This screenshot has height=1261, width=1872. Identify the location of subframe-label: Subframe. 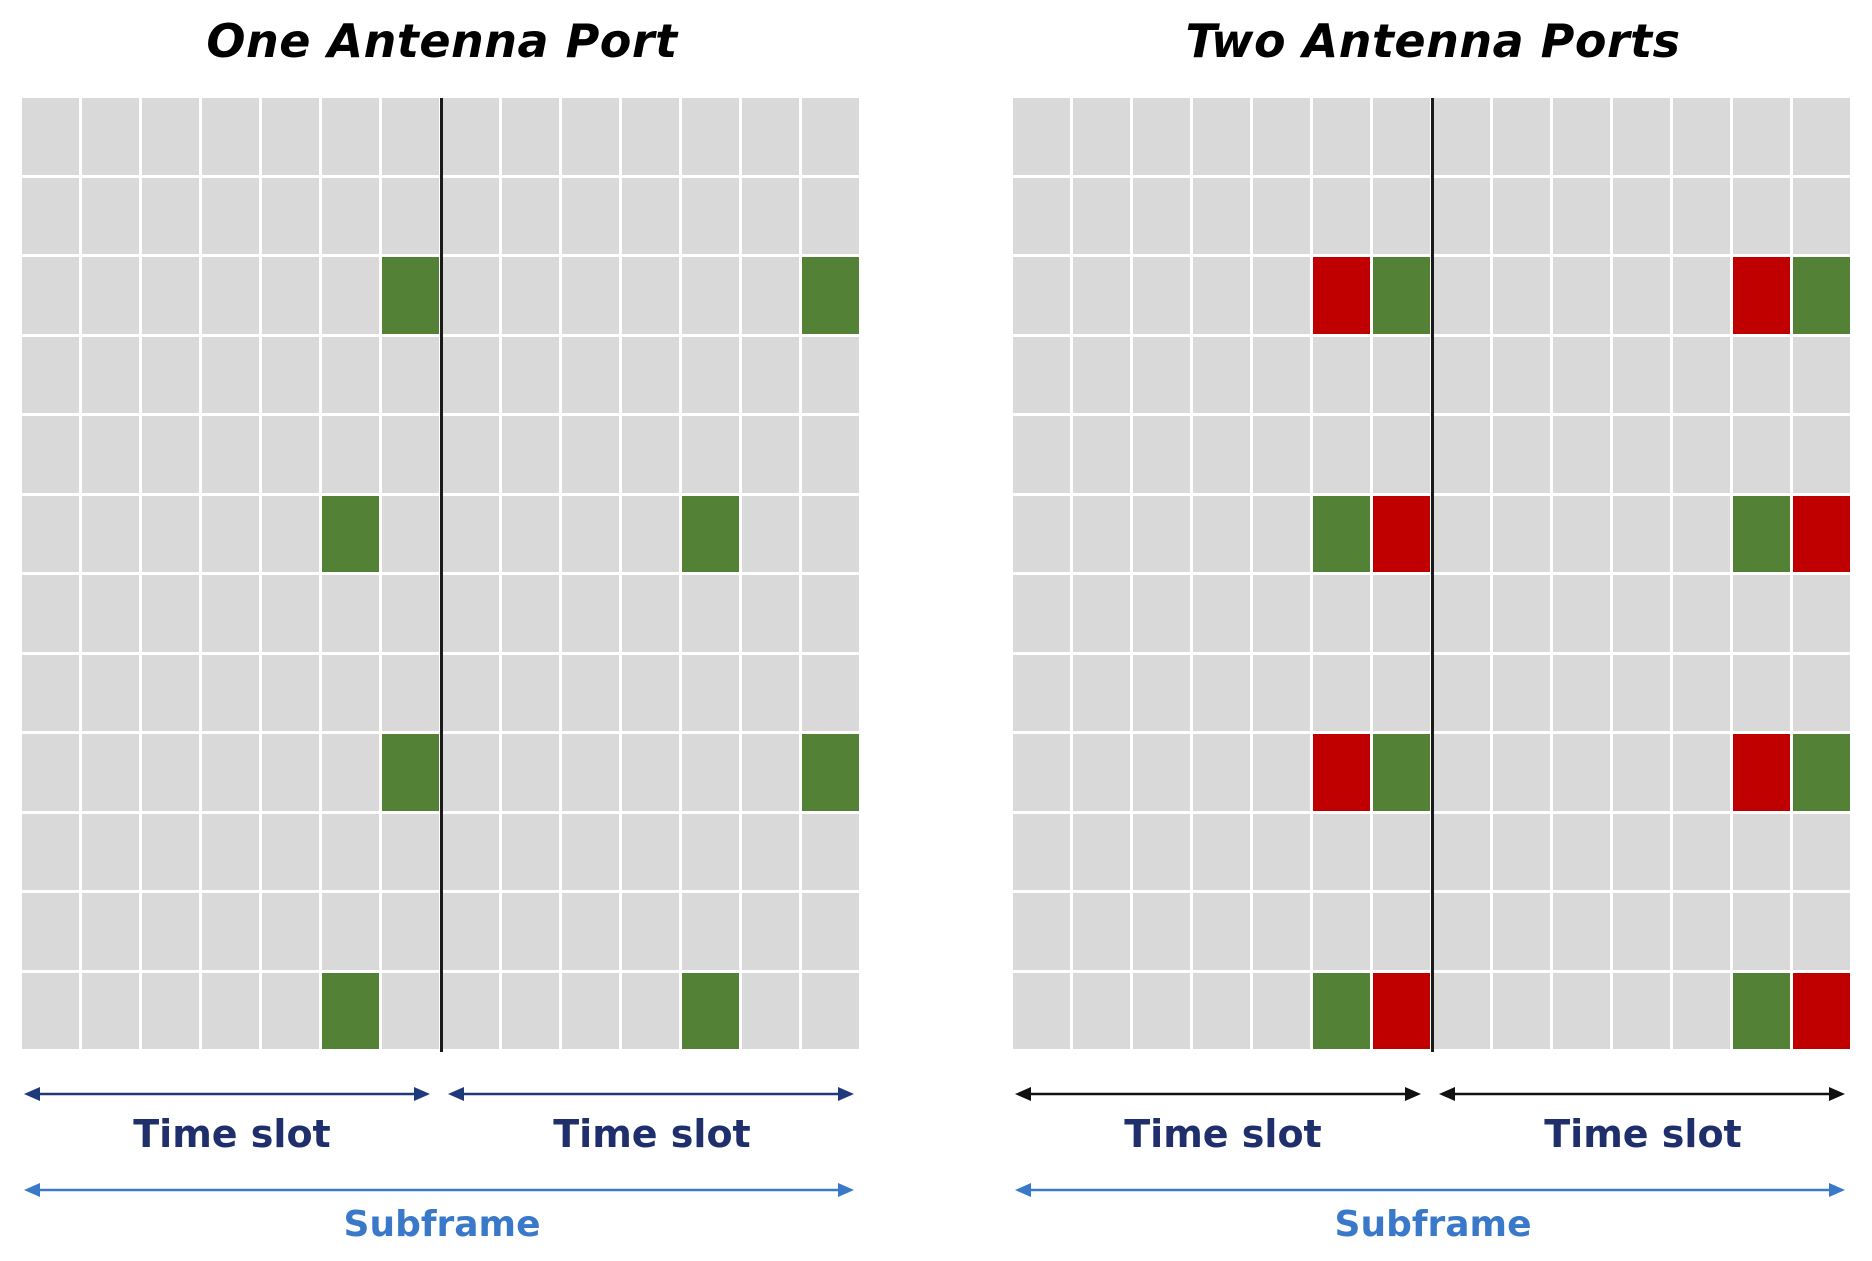
(442, 1224).